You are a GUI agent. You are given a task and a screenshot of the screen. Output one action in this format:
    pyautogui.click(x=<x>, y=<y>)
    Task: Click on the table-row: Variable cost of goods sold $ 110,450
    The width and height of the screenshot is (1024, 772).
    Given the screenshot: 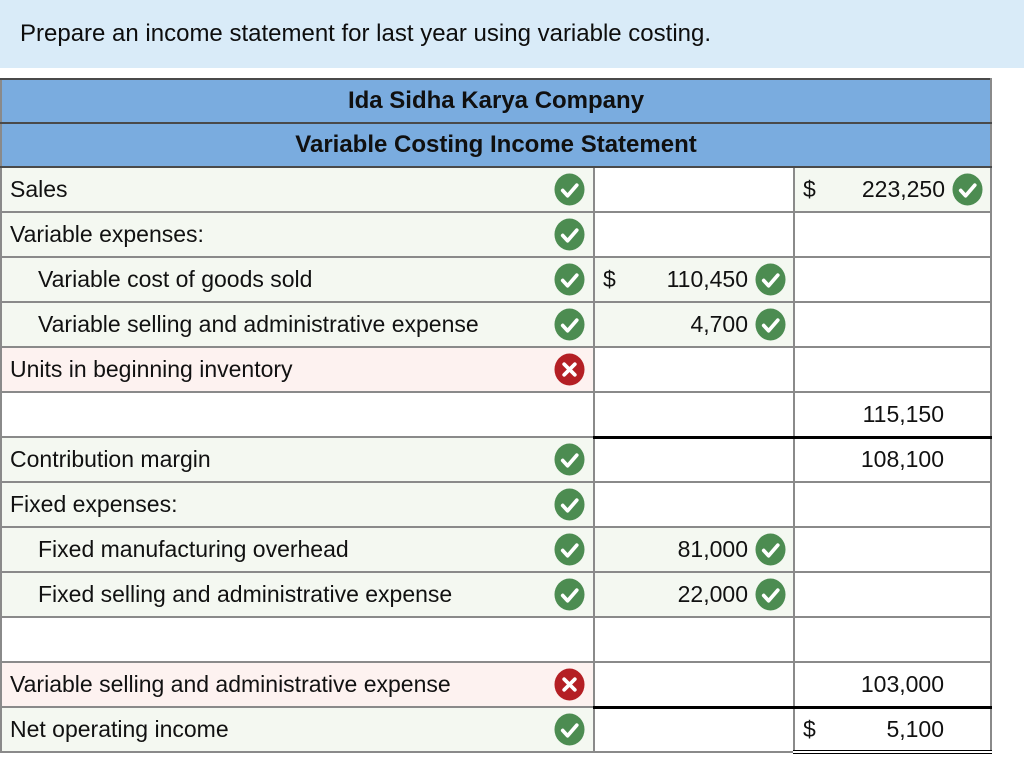 What is the action you would take?
    pyautogui.click(x=496, y=279)
    